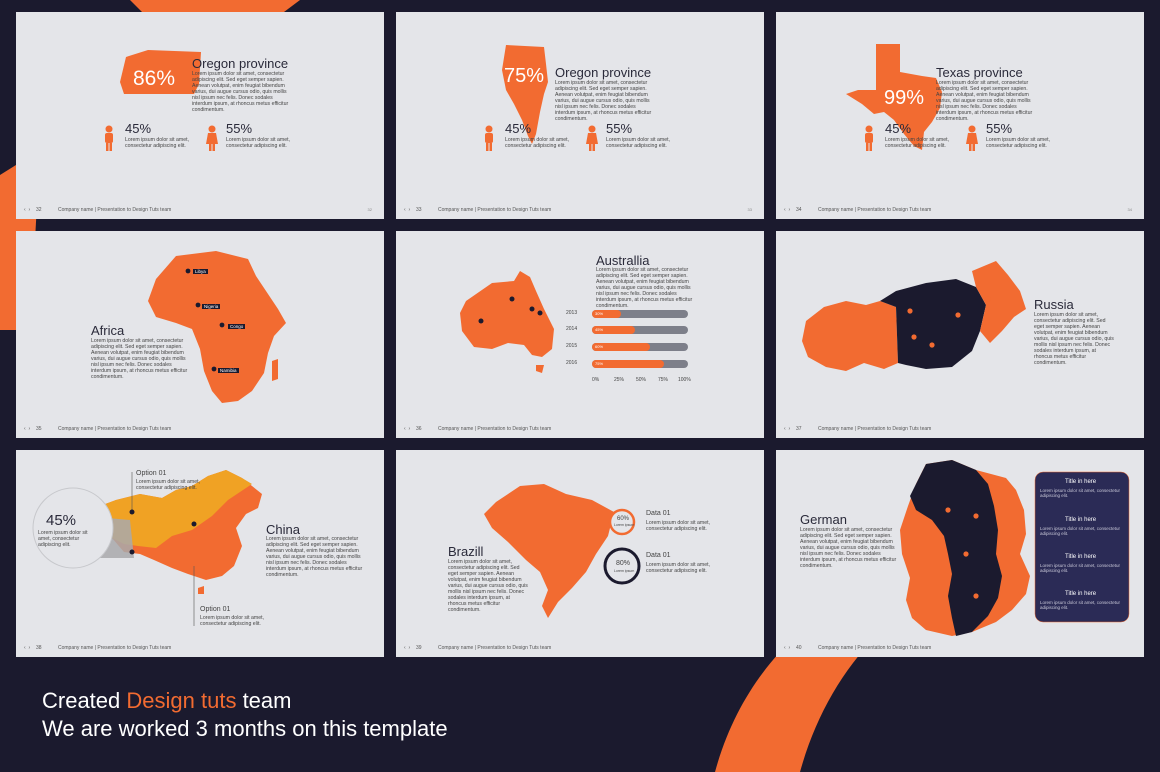 The height and width of the screenshot is (772, 1160). What do you see at coordinates (215, 609) in the screenshot?
I see `option-bottom-label: Option 01` at bounding box center [215, 609].